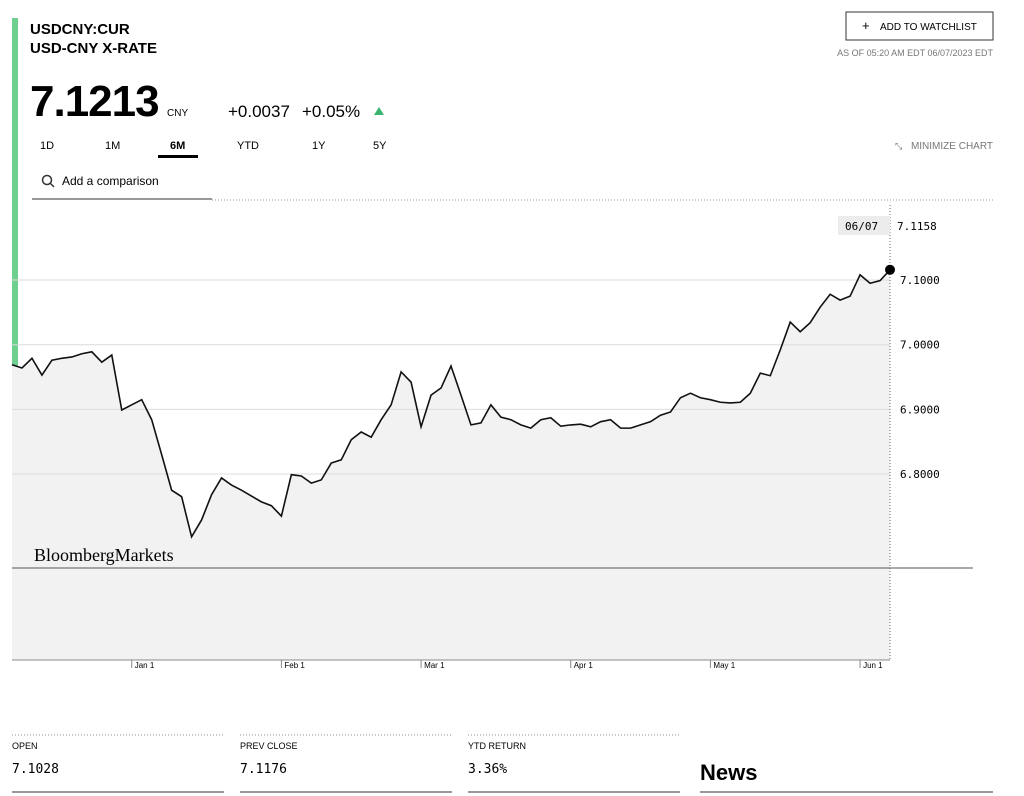 The width and height of the screenshot is (1024, 796). Describe the element at coordinates (915, 53) in the screenshot. I see `as-of: AS OF 05:20 AM EDT 06/07/2023 EDT` at that location.